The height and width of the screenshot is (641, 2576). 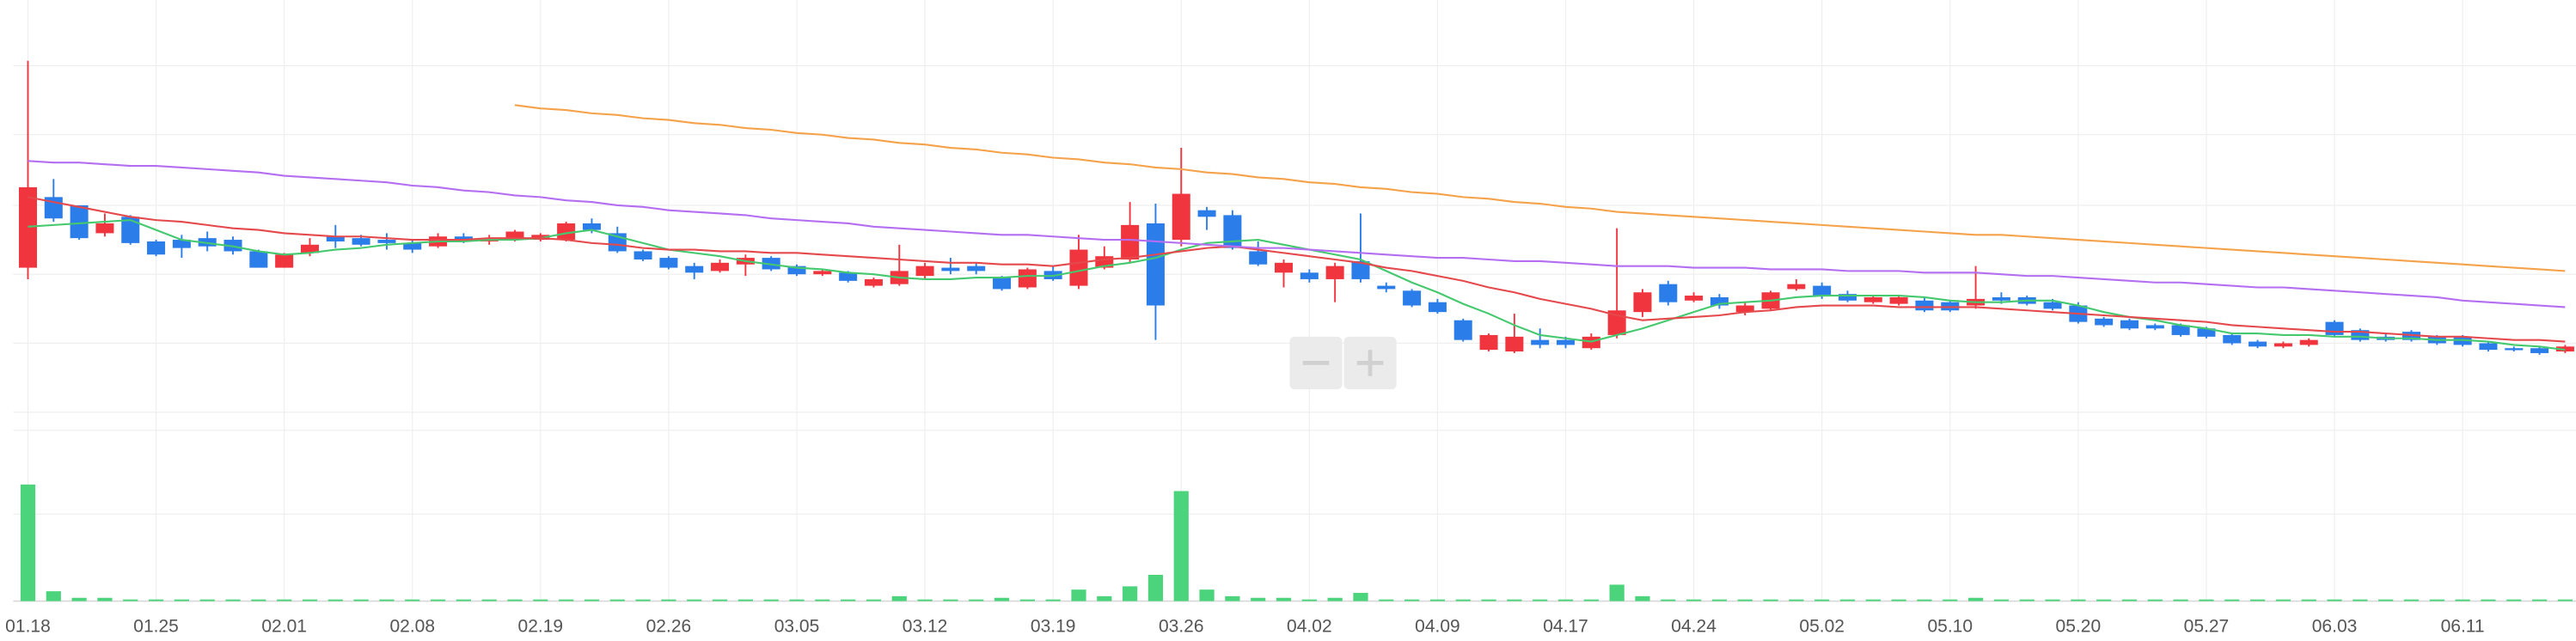 I want to click on x-tick-label: 05.27, so click(x=2207, y=627).